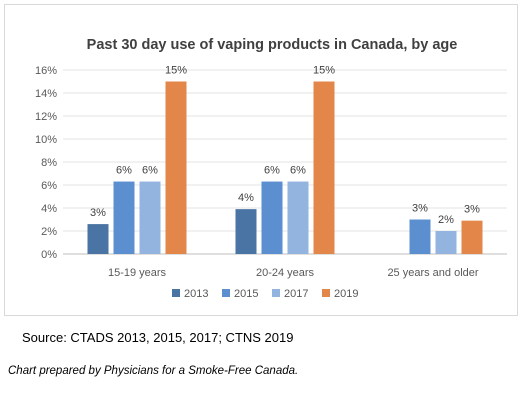 This screenshot has width=531, height=400. Describe the element at coordinates (46, 94) in the screenshot. I see `y-tick-label: 14%` at that location.